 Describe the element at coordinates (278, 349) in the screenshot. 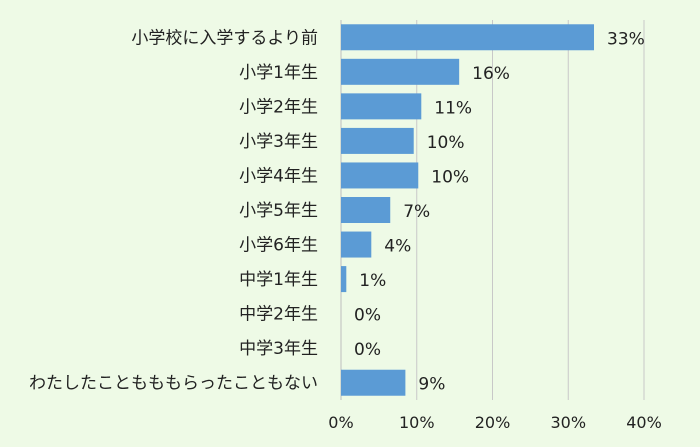

I see `category-label: 中学3年生` at that location.